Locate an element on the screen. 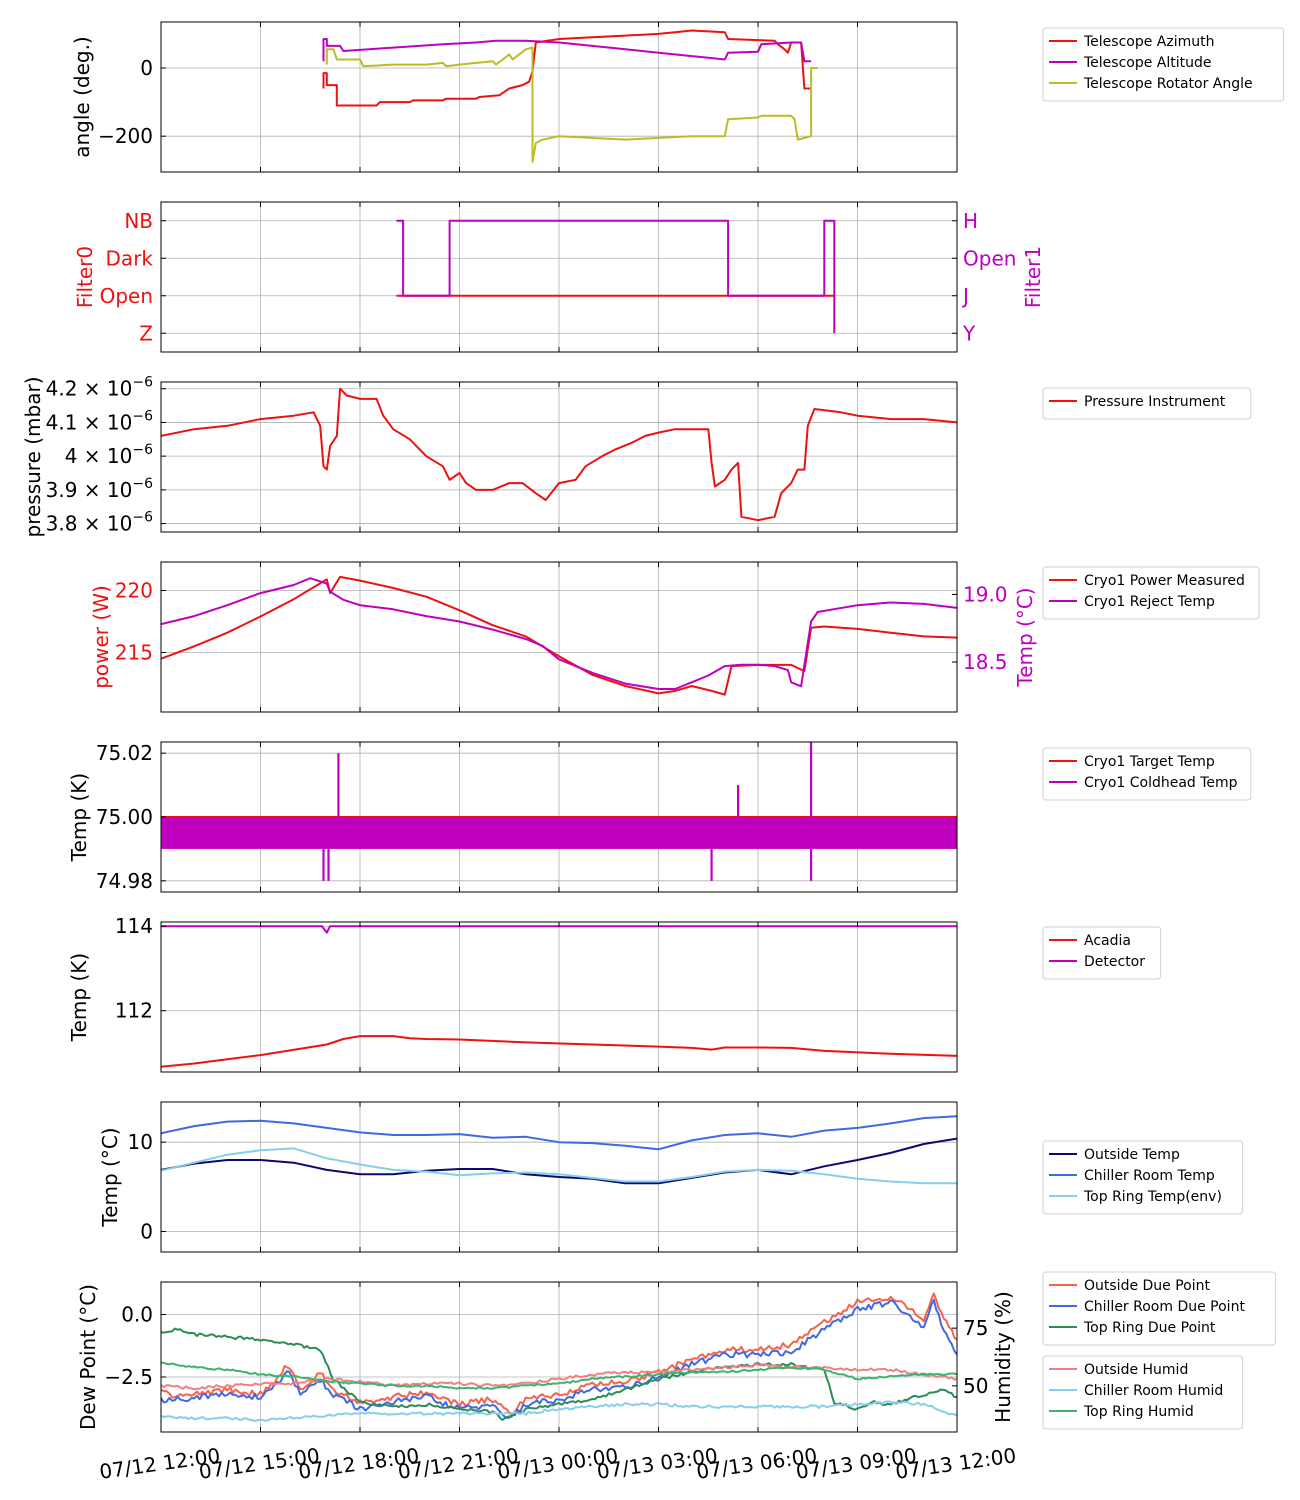 The height and width of the screenshot is (1500, 1300). y-tick-label: NB is located at coordinates (138, 221).